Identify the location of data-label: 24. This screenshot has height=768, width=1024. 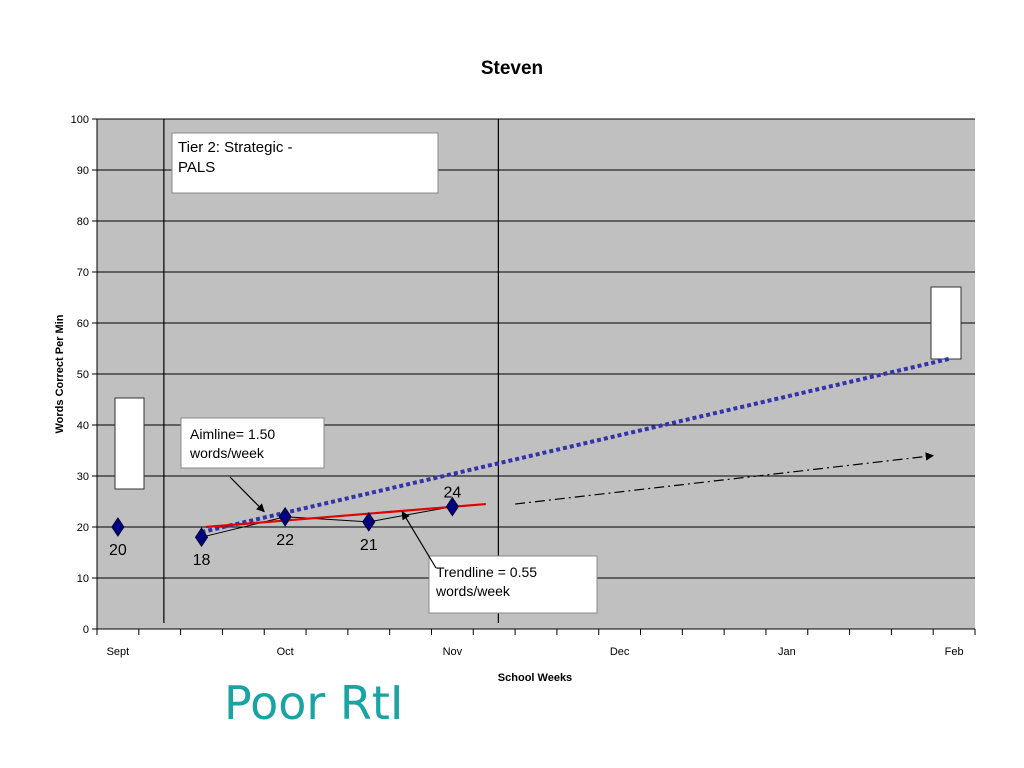
(452, 493).